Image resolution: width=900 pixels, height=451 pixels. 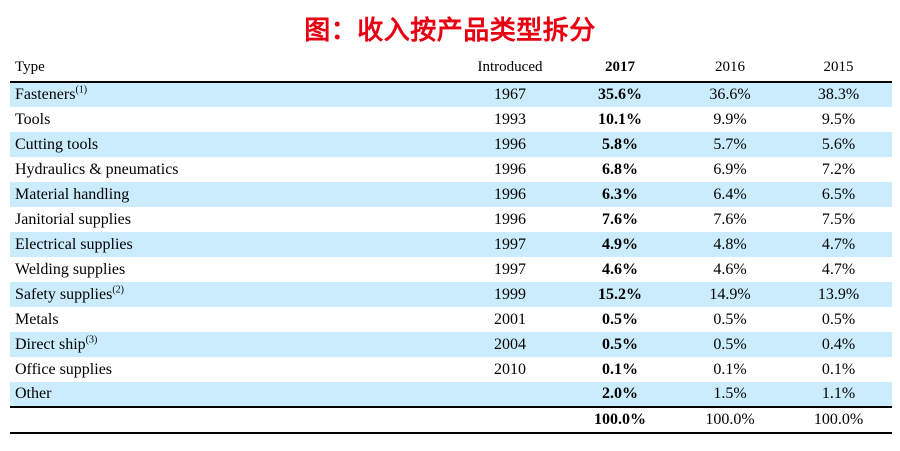 I want to click on cell-2016: 36.6%, so click(x=730, y=94).